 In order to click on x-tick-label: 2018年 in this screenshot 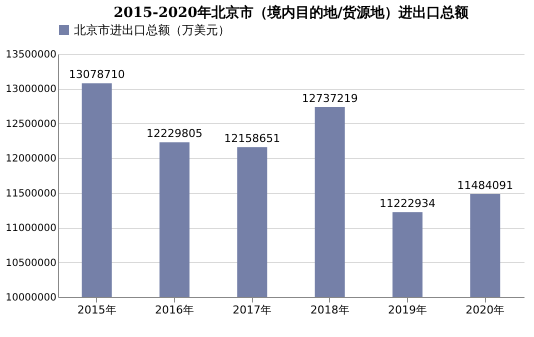, I will do `click(330, 310)`.